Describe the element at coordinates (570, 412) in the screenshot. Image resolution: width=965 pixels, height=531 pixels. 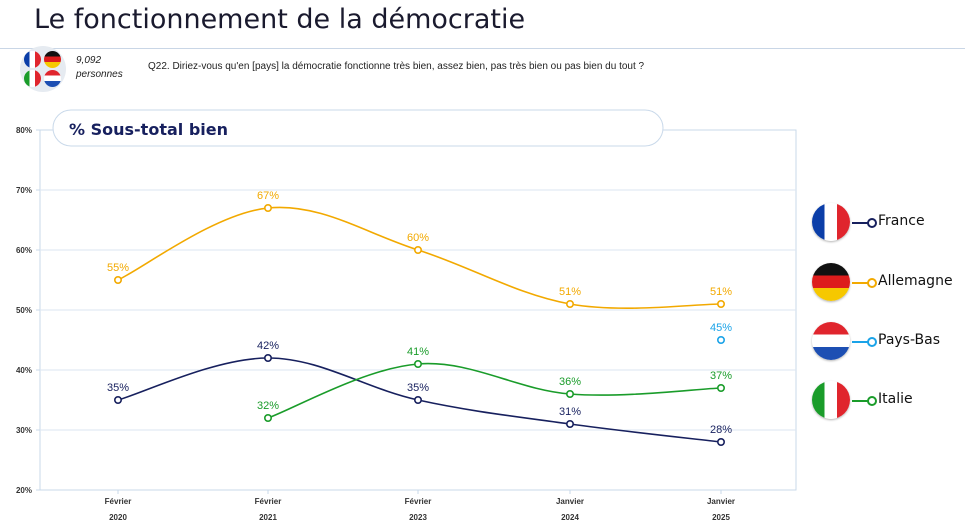
I see `data-label-france: 31%` at that location.